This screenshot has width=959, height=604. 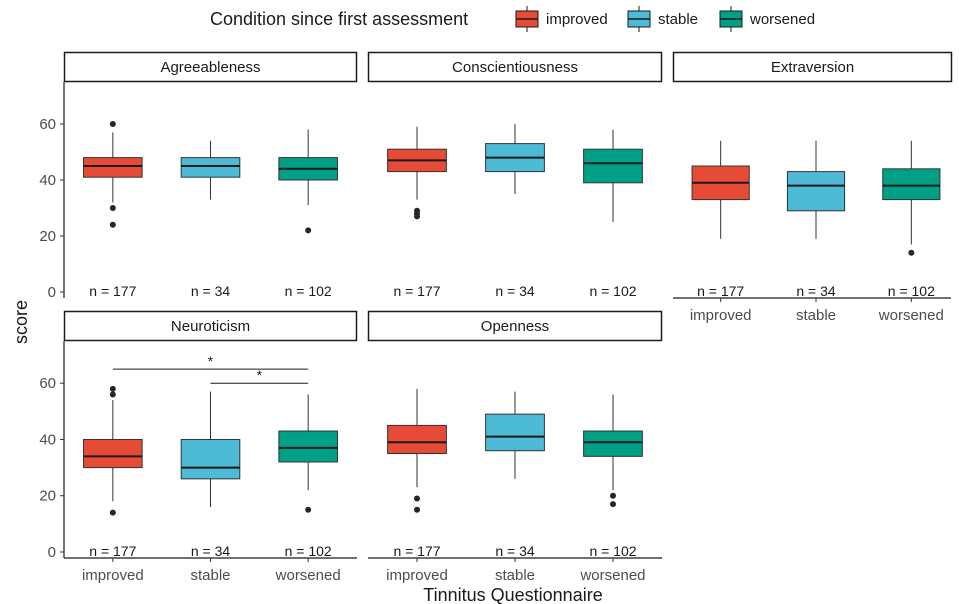 I want to click on y-tick-label: 60, so click(x=47, y=383).